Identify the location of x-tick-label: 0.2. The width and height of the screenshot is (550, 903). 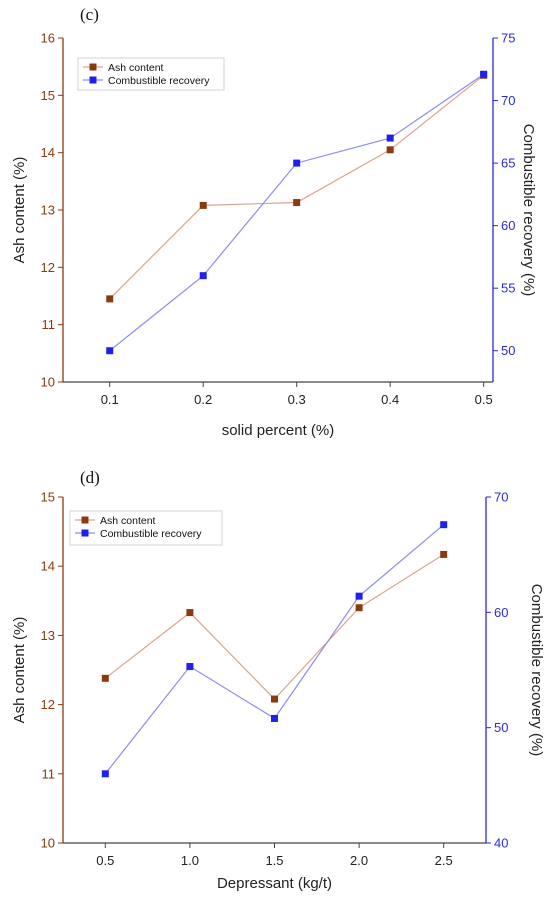
(203, 399).